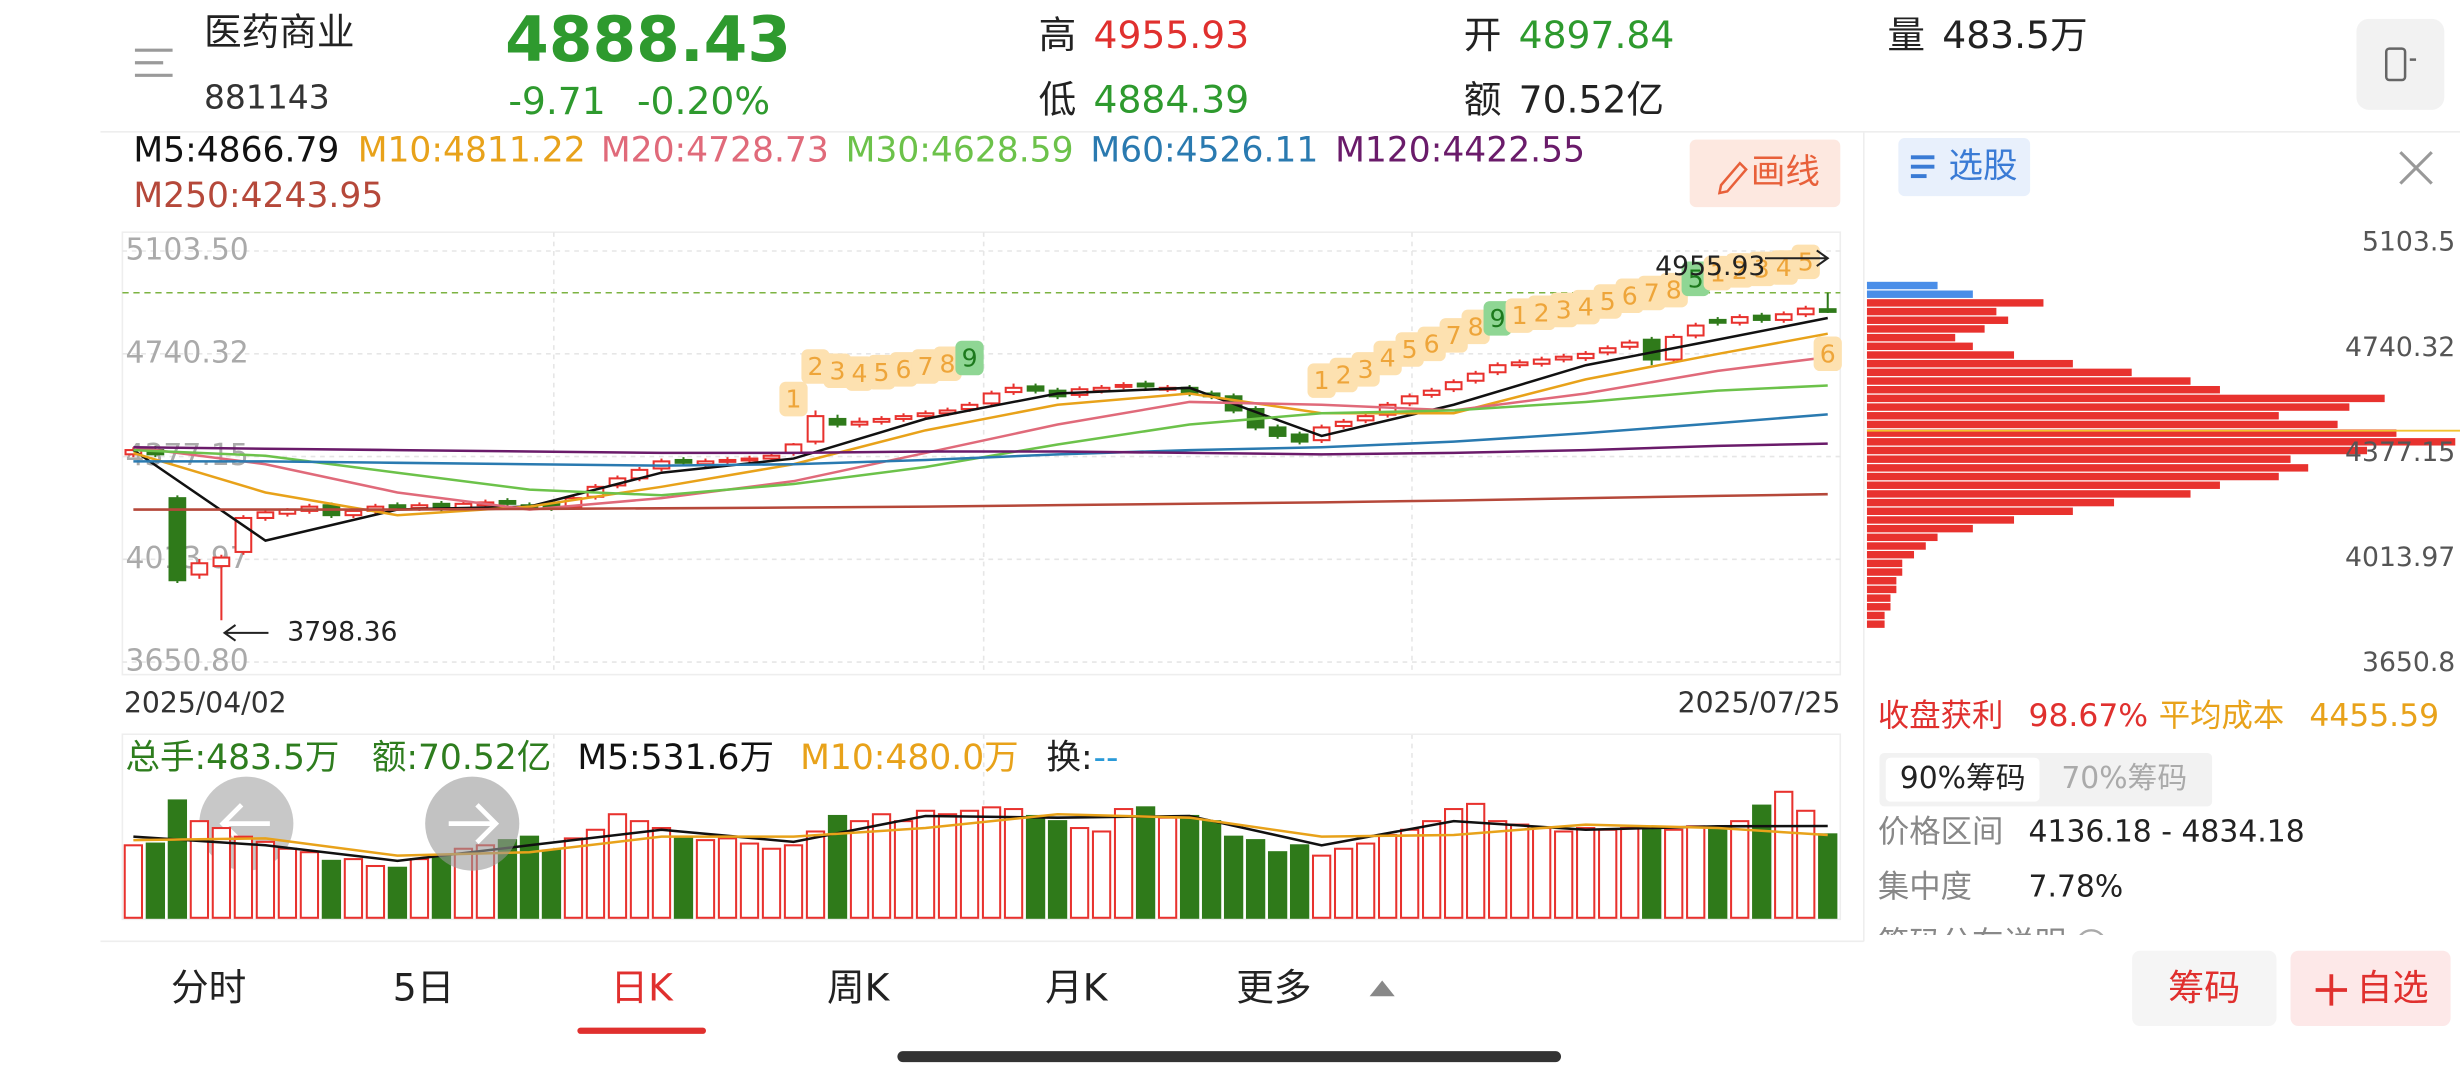 The width and height of the screenshot is (2460, 1080). Describe the element at coordinates (2014, 35) in the screenshot. I see `stat-value: 483.5万` at that location.